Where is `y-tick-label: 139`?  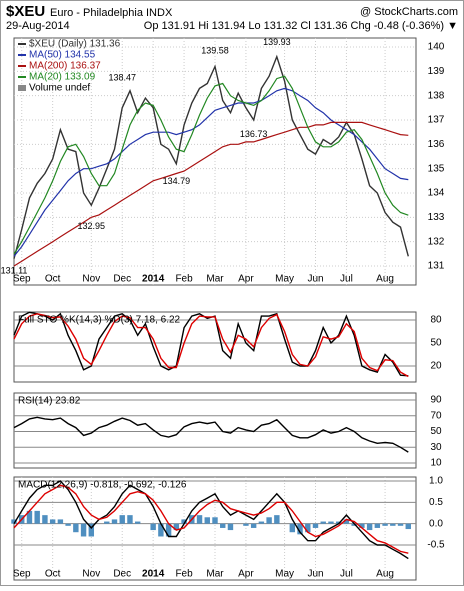
y-tick-label: 139 is located at coordinates (436, 71).